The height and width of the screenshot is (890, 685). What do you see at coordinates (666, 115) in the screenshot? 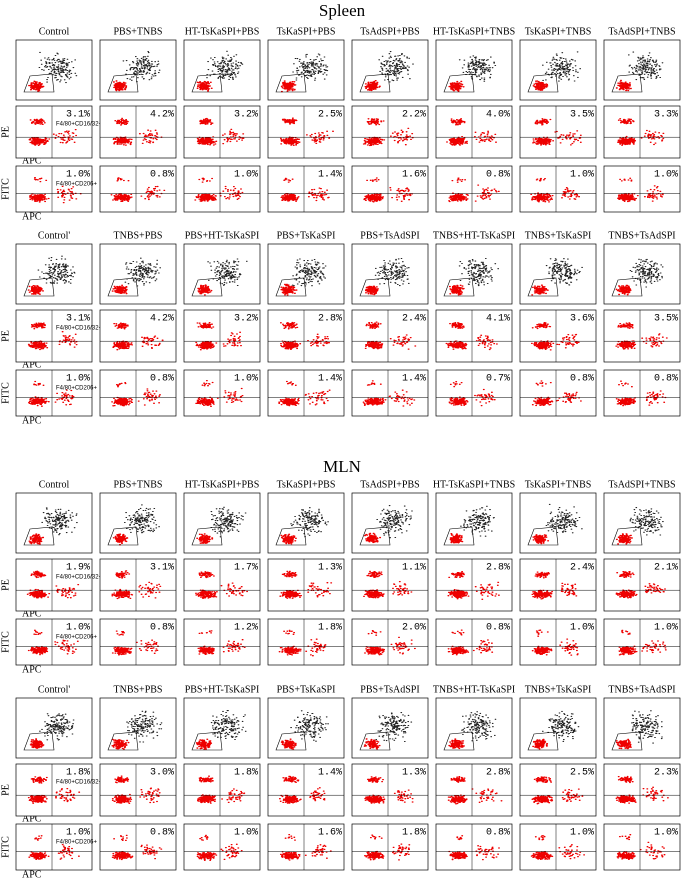
I see `percentage: 3.3%` at bounding box center [666, 115].